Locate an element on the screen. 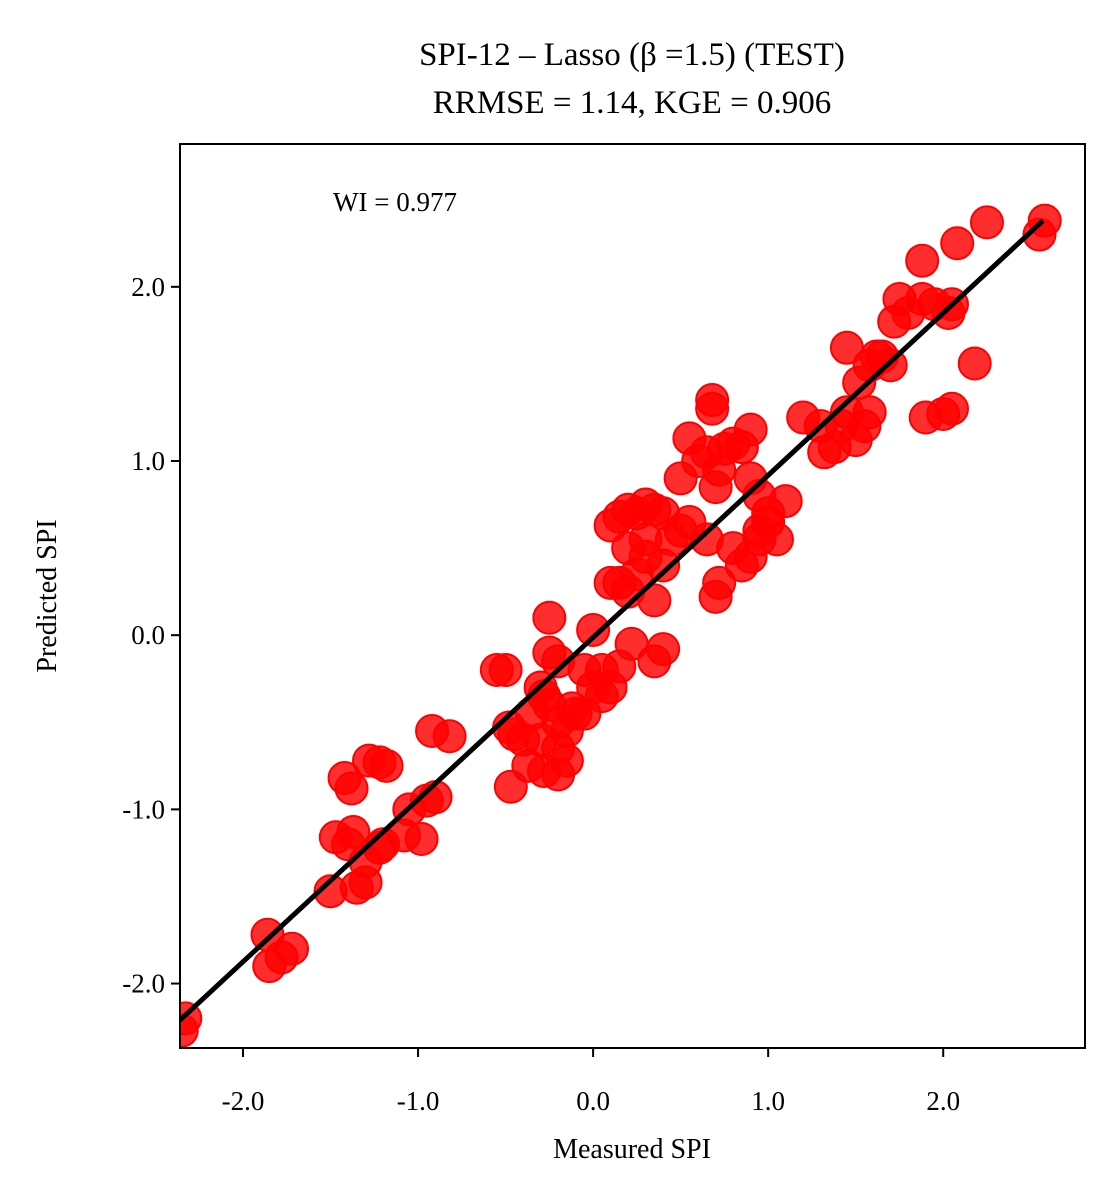 This screenshot has height=1199, width=1114. x-tick-label: 0.0 is located at coordinates (593, 1101).